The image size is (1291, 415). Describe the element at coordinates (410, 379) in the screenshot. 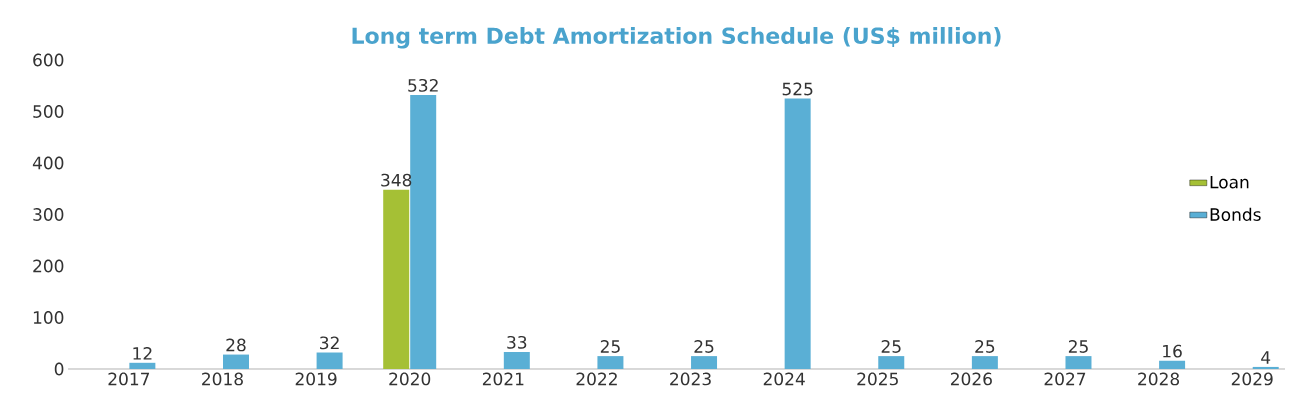

I see `x-tick-label: 2020` at that location.